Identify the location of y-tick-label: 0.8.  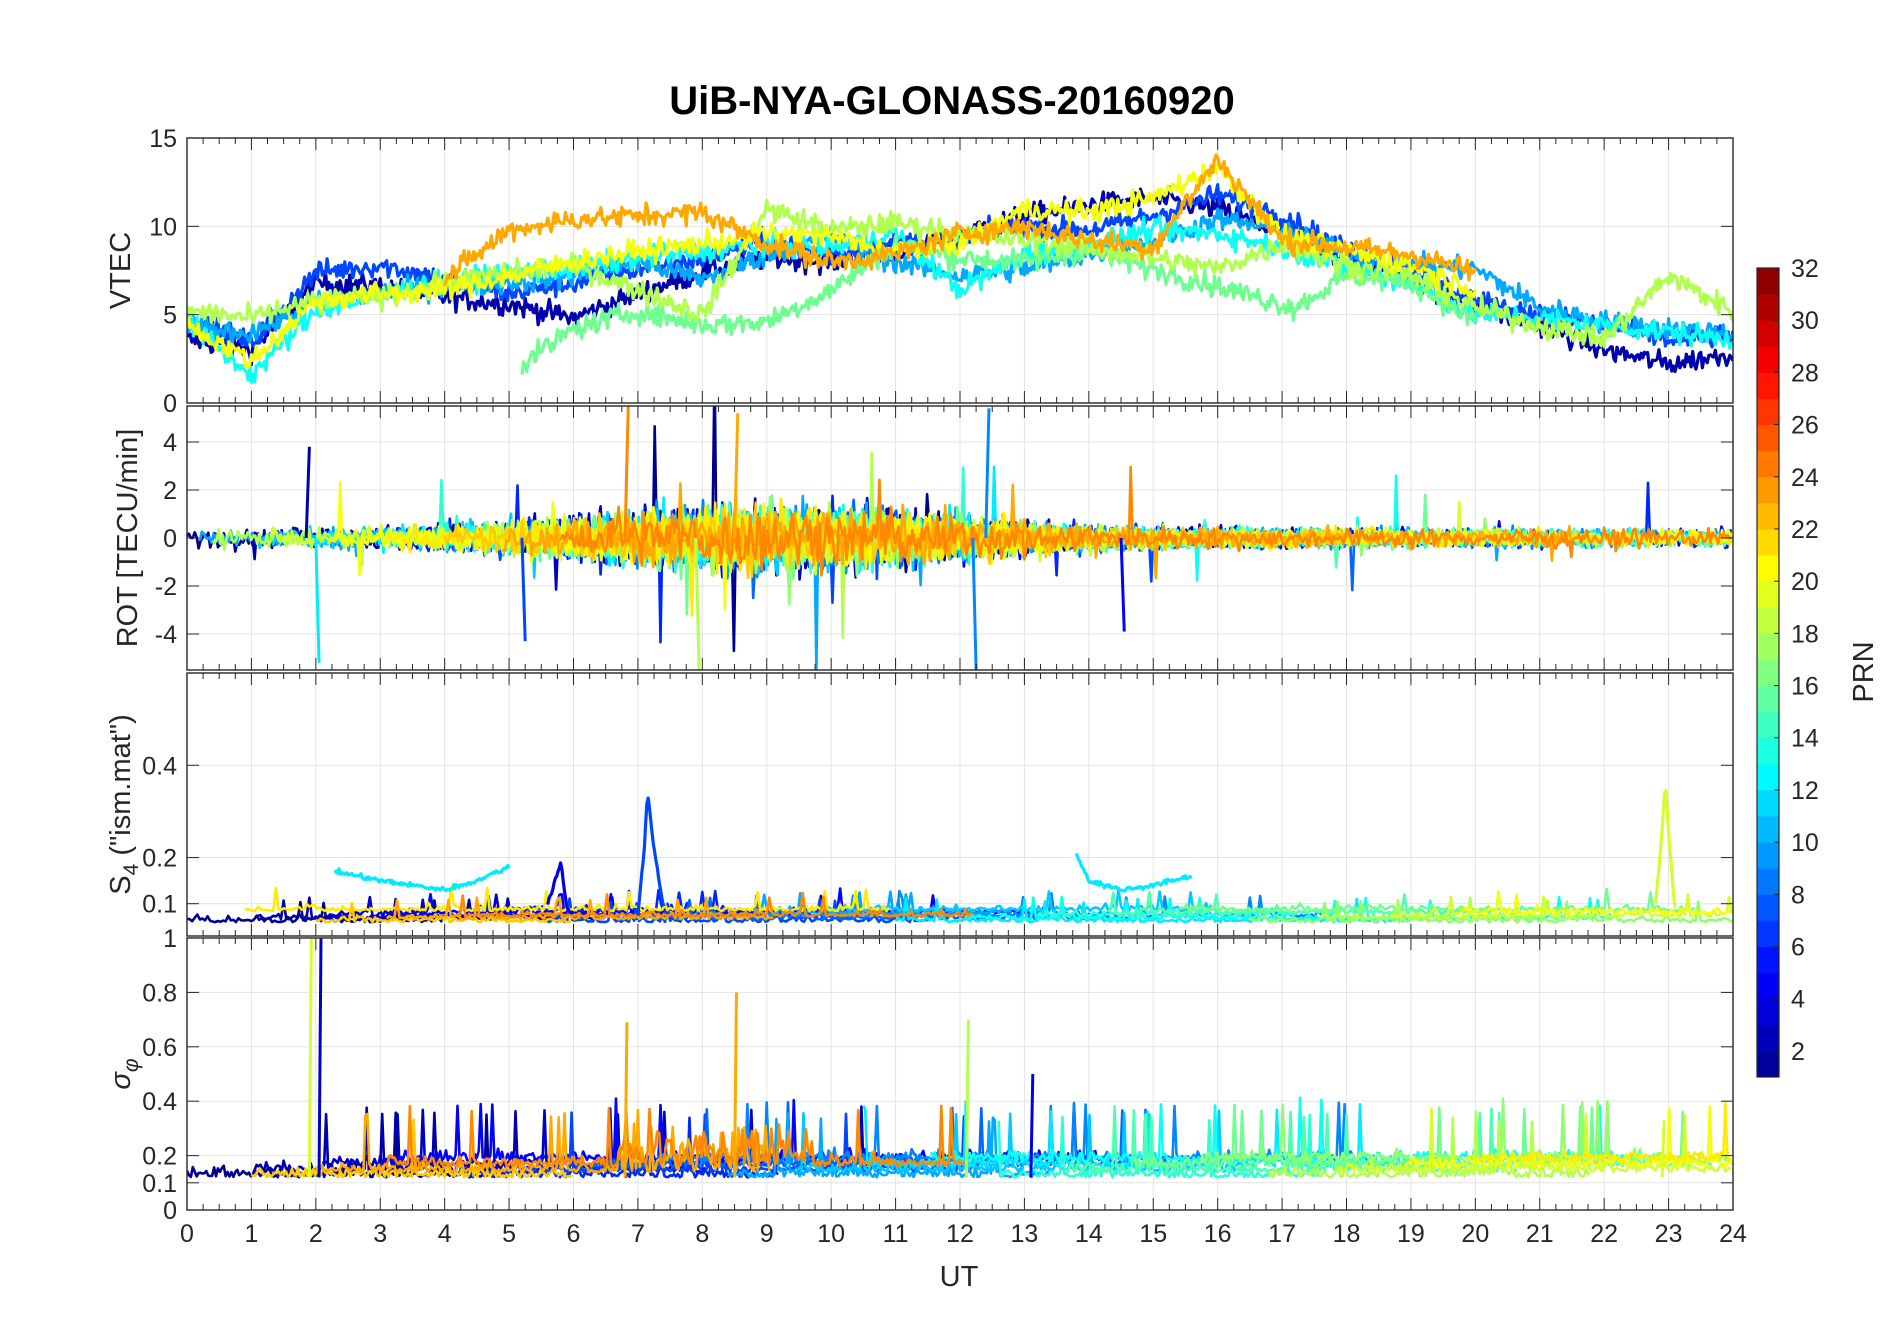
(159, 993).